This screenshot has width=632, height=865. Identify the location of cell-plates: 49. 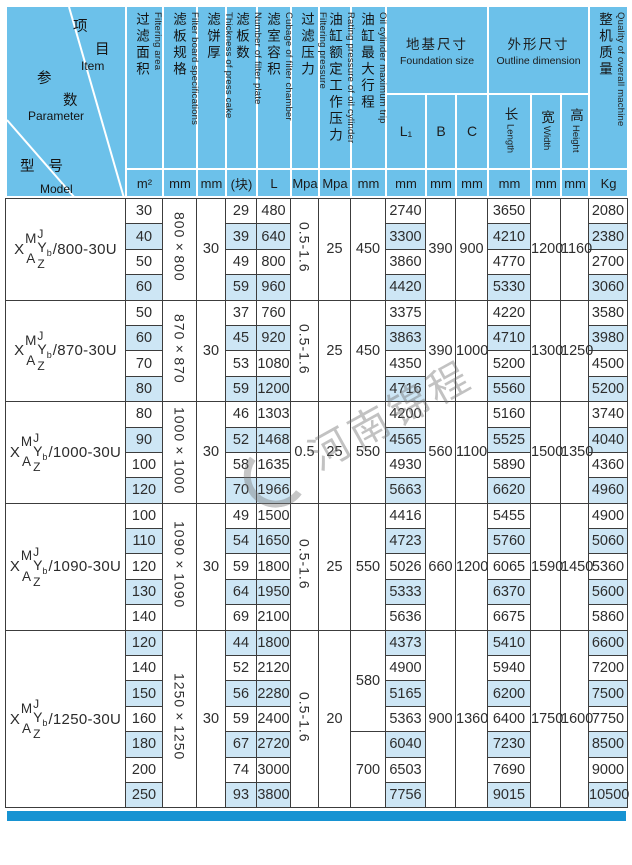
(241, 516).